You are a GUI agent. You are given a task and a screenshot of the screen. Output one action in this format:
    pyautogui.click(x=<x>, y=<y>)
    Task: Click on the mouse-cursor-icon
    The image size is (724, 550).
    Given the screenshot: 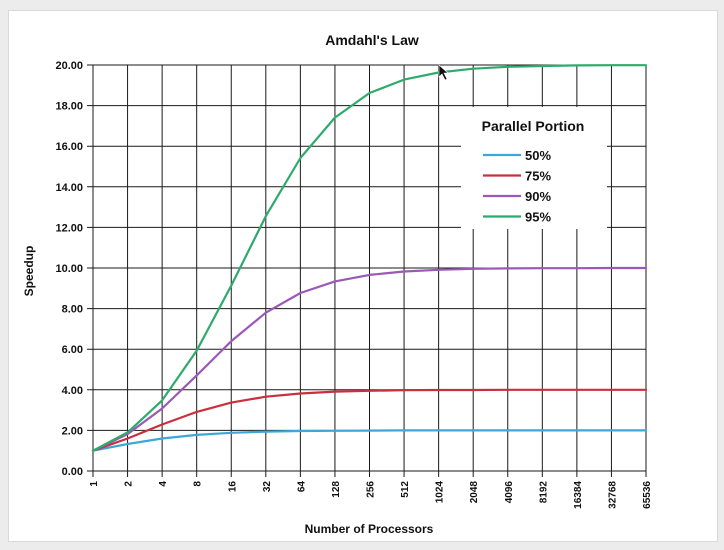 What is the action you would take?
    pyautogui.click(x=443, y=72)
    